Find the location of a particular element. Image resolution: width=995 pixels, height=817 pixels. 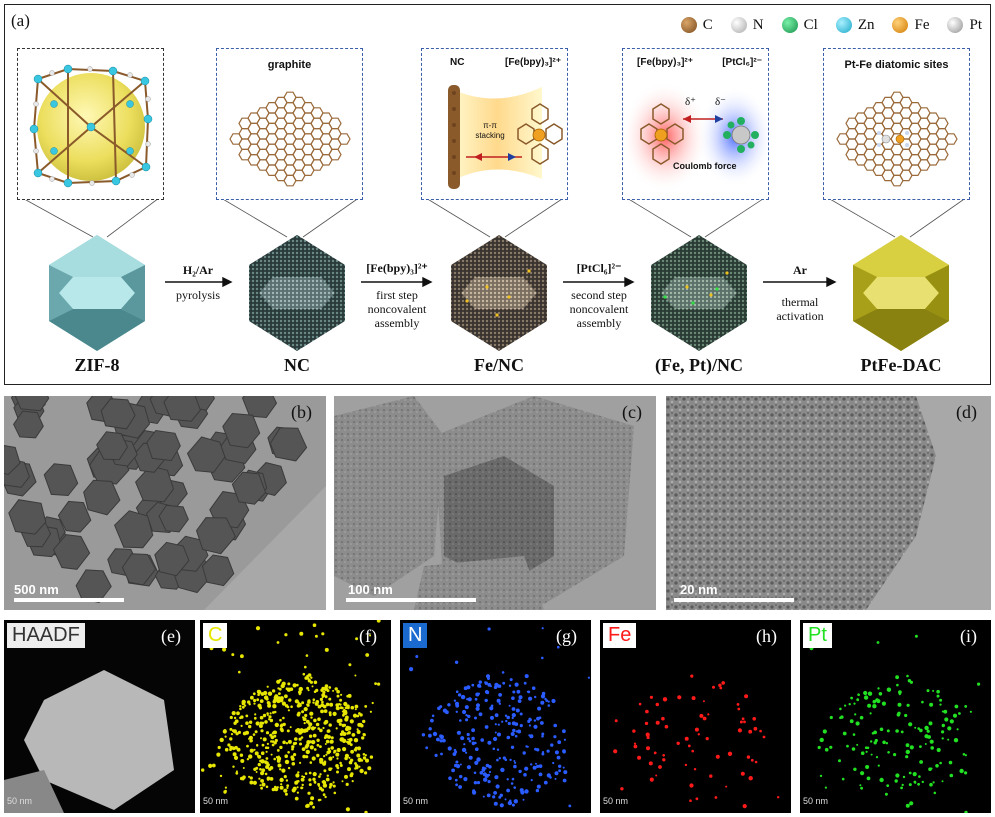

tem-image-d: (d) 20 nm is located at coordinates (828, 503).